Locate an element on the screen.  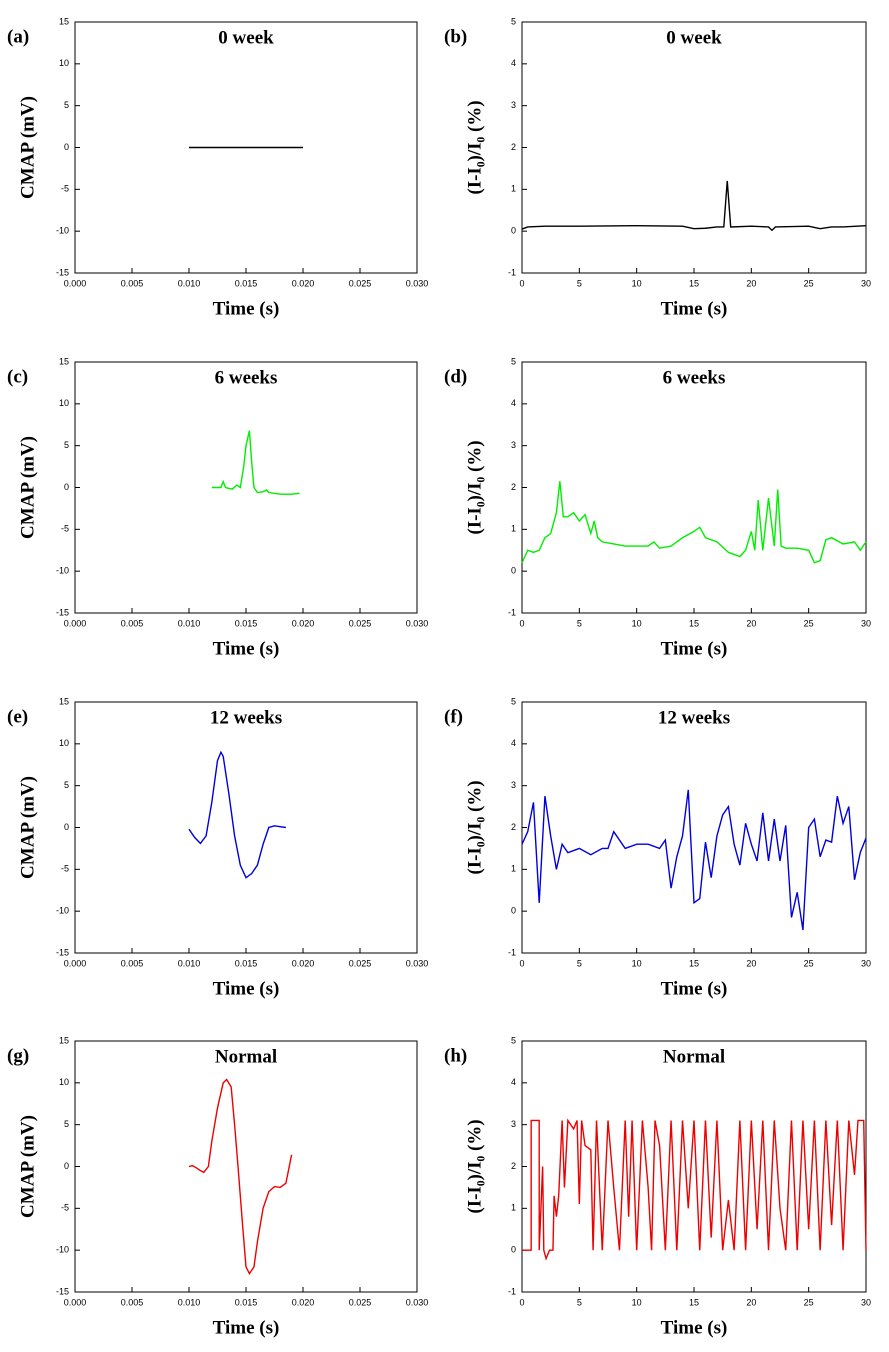
panel-label: (f) is located at coordinates (453, 716).